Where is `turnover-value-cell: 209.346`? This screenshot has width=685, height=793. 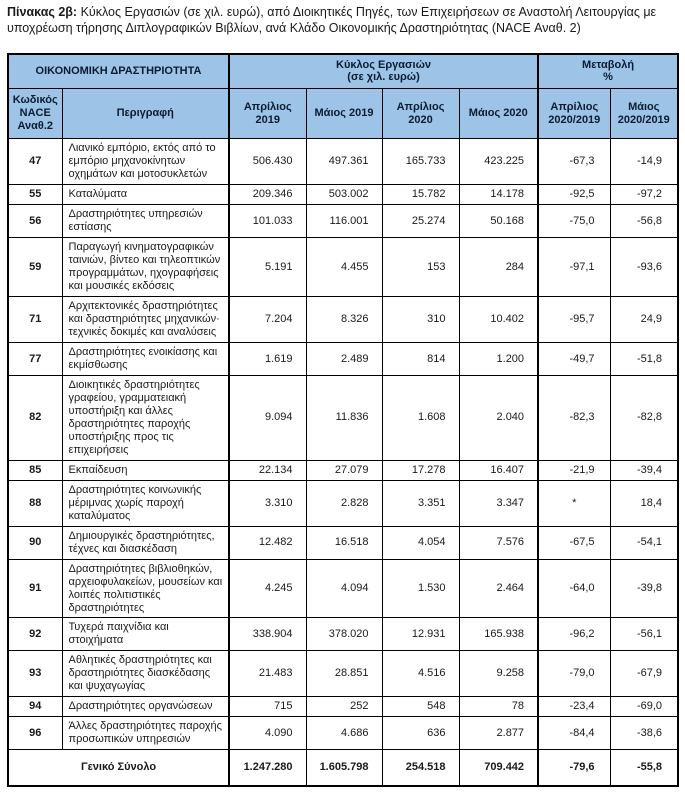
turnover-value-cell: 209.346 is located at coordinates (267, 195).